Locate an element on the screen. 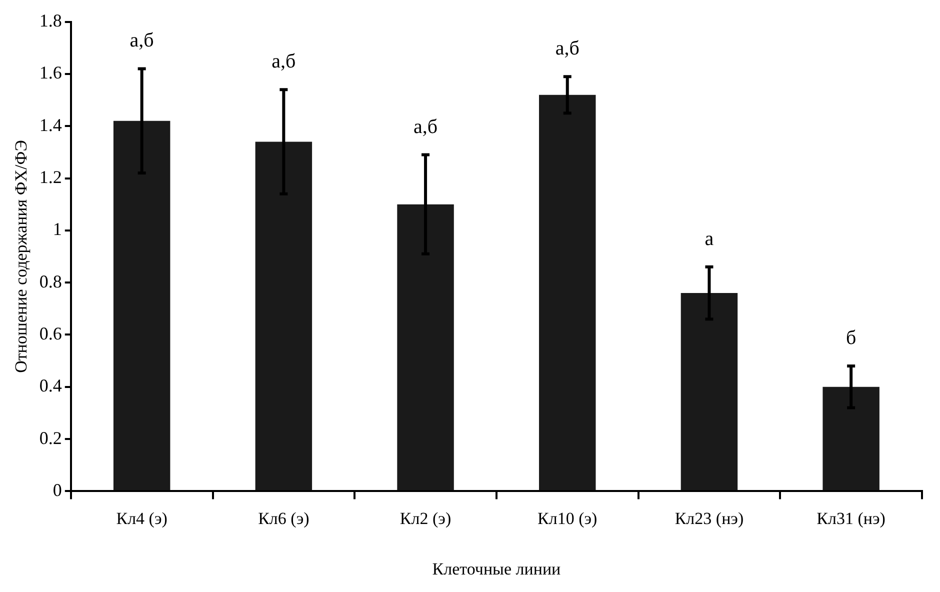 Image resolution: width=940 pixels, height=592 pixels. x-tick-label: Кл6 (э) is located at coordinates (284, 518).